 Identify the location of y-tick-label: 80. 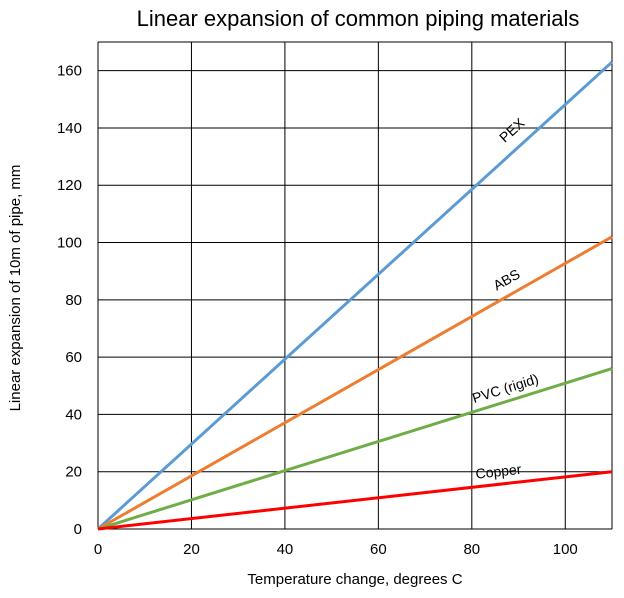
(73, 300).